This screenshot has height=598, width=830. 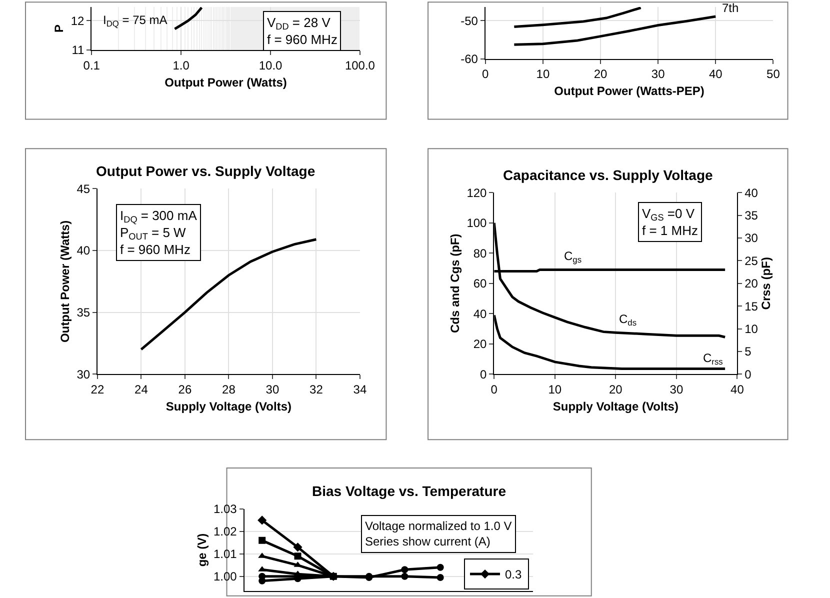 What do you see at coordinates (573, 257) in the screenshot?
I see `annotation: C$_{gs}$` at bounding box center [573, 257].